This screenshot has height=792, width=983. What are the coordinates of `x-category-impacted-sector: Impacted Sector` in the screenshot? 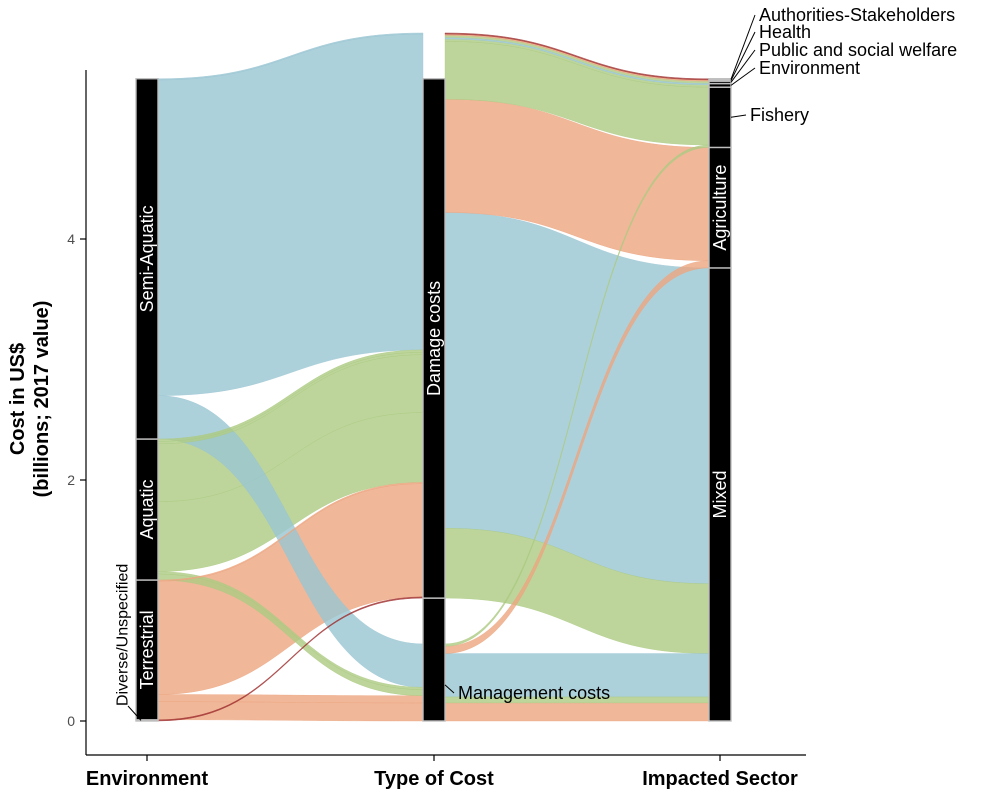 It's located at (720, 779).